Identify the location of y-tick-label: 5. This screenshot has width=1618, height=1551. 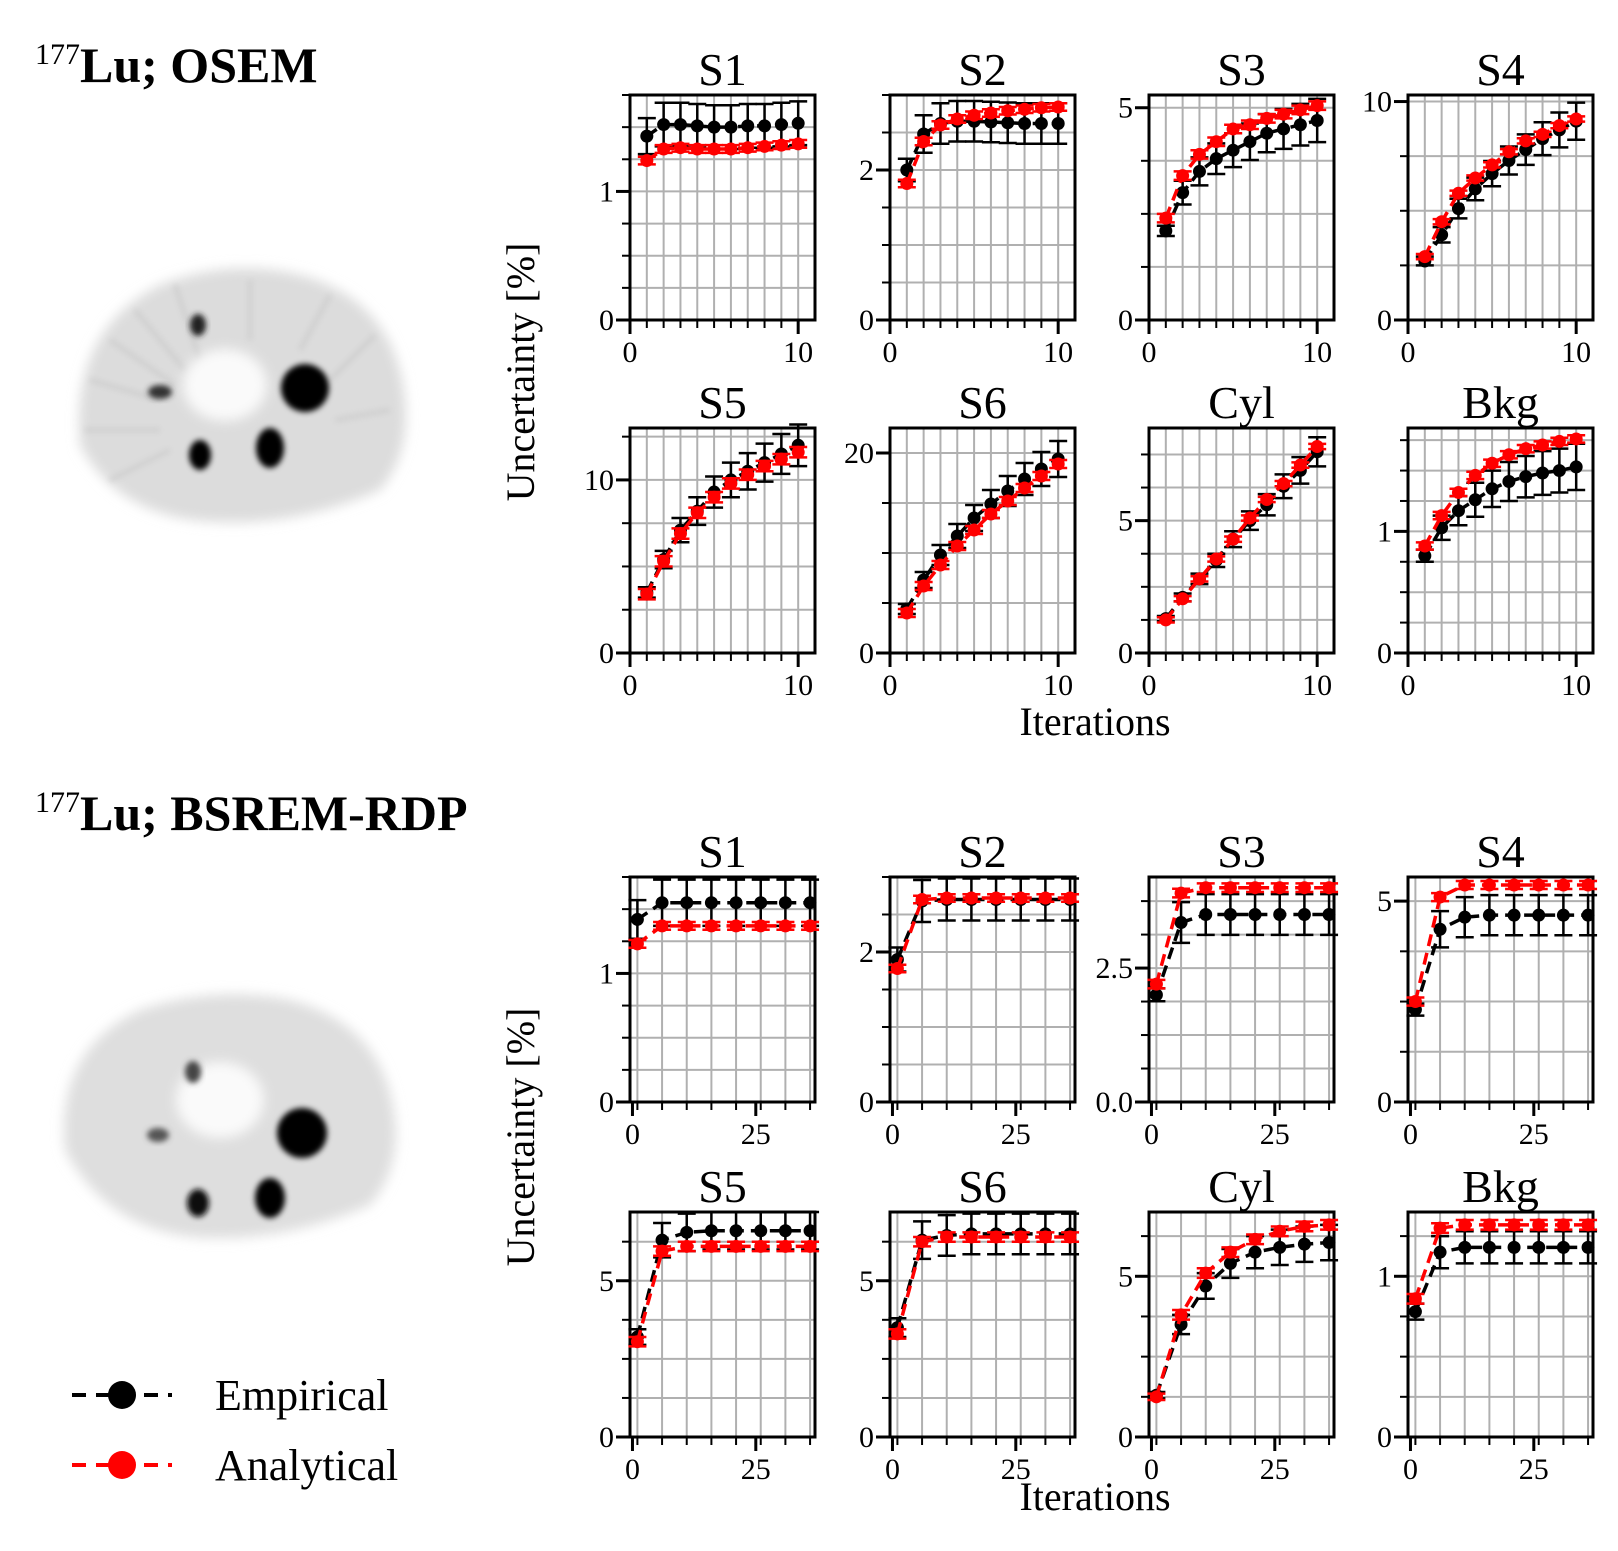
(606, 1281).